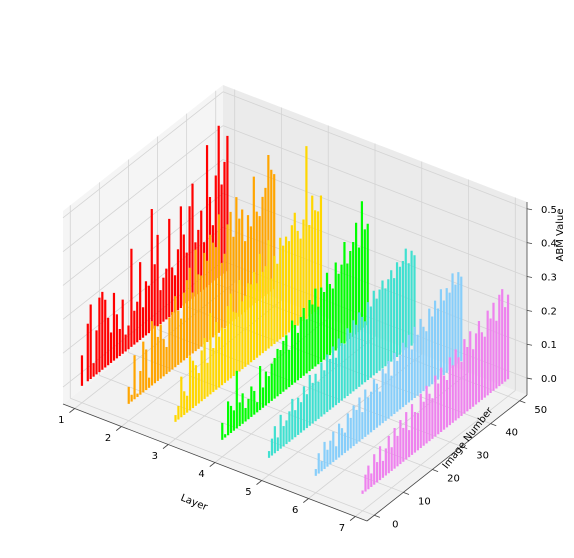  What do you see at coordinates (560, 235) in the screenshot?
I see `z-axis-label: ABM Value` at bounding box center [560, 235].